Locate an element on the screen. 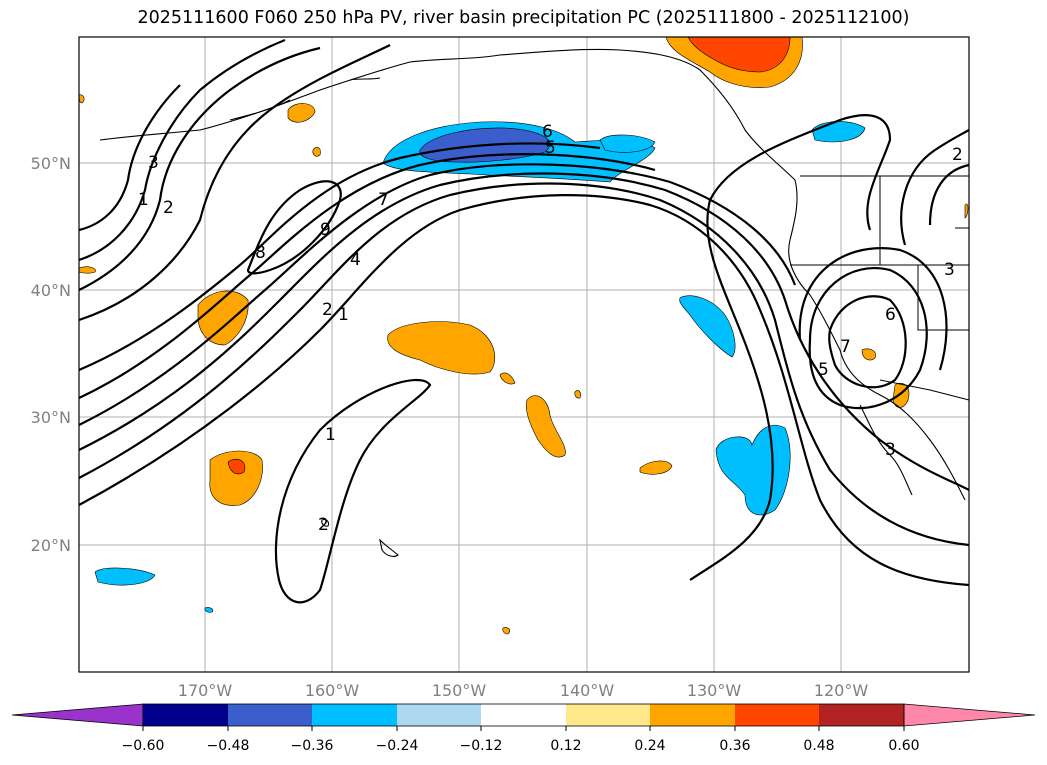  lon-label: 150°W is located at coordinates (459, 690).